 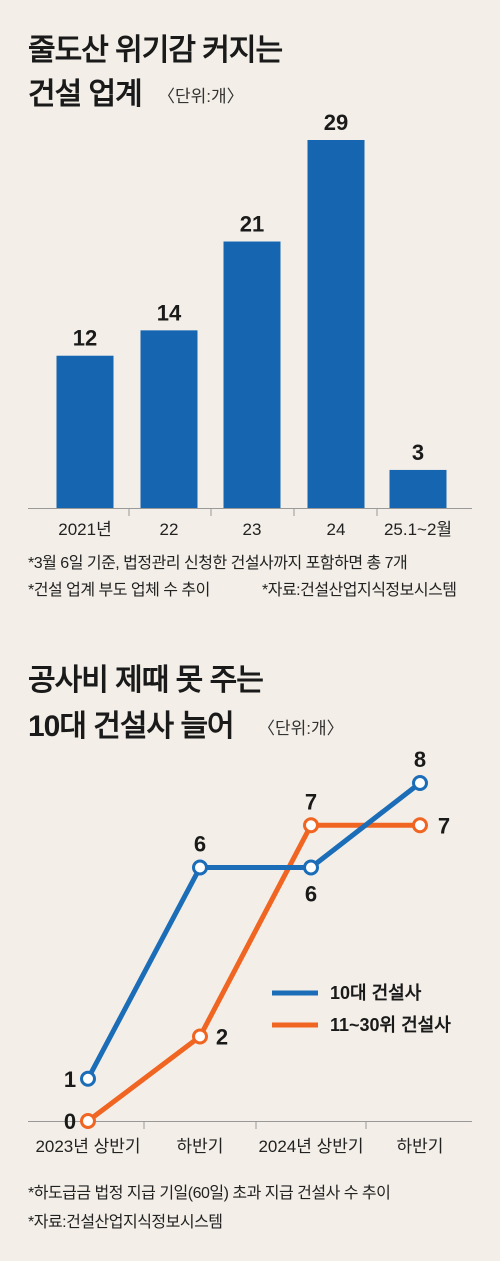 I want to click on legend-label: 10대 건설사, so click(x=376, y=993).